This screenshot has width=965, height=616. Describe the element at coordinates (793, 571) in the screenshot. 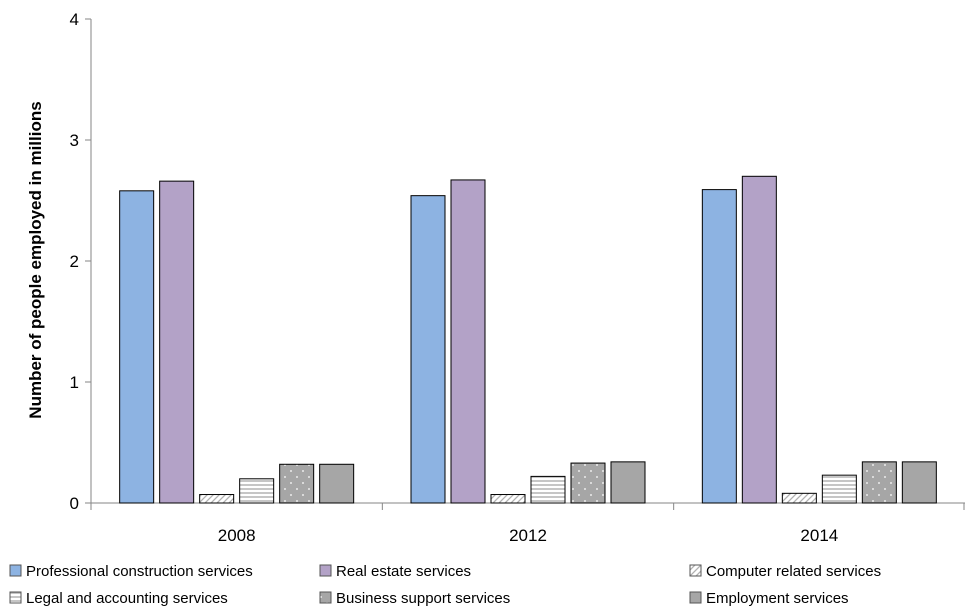

I see `legend-label: Computer related services` at that location.